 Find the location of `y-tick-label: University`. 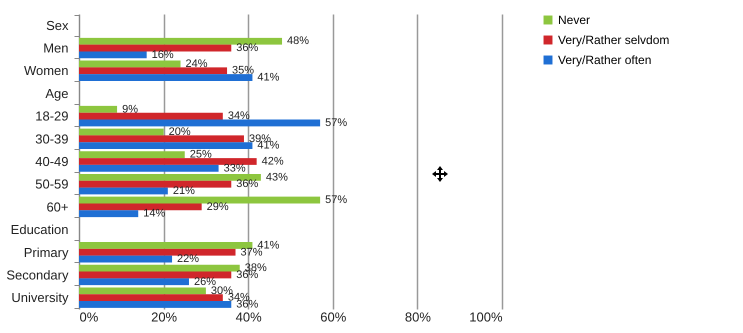

y-tick-label: University is located at coordinates (40, 298).